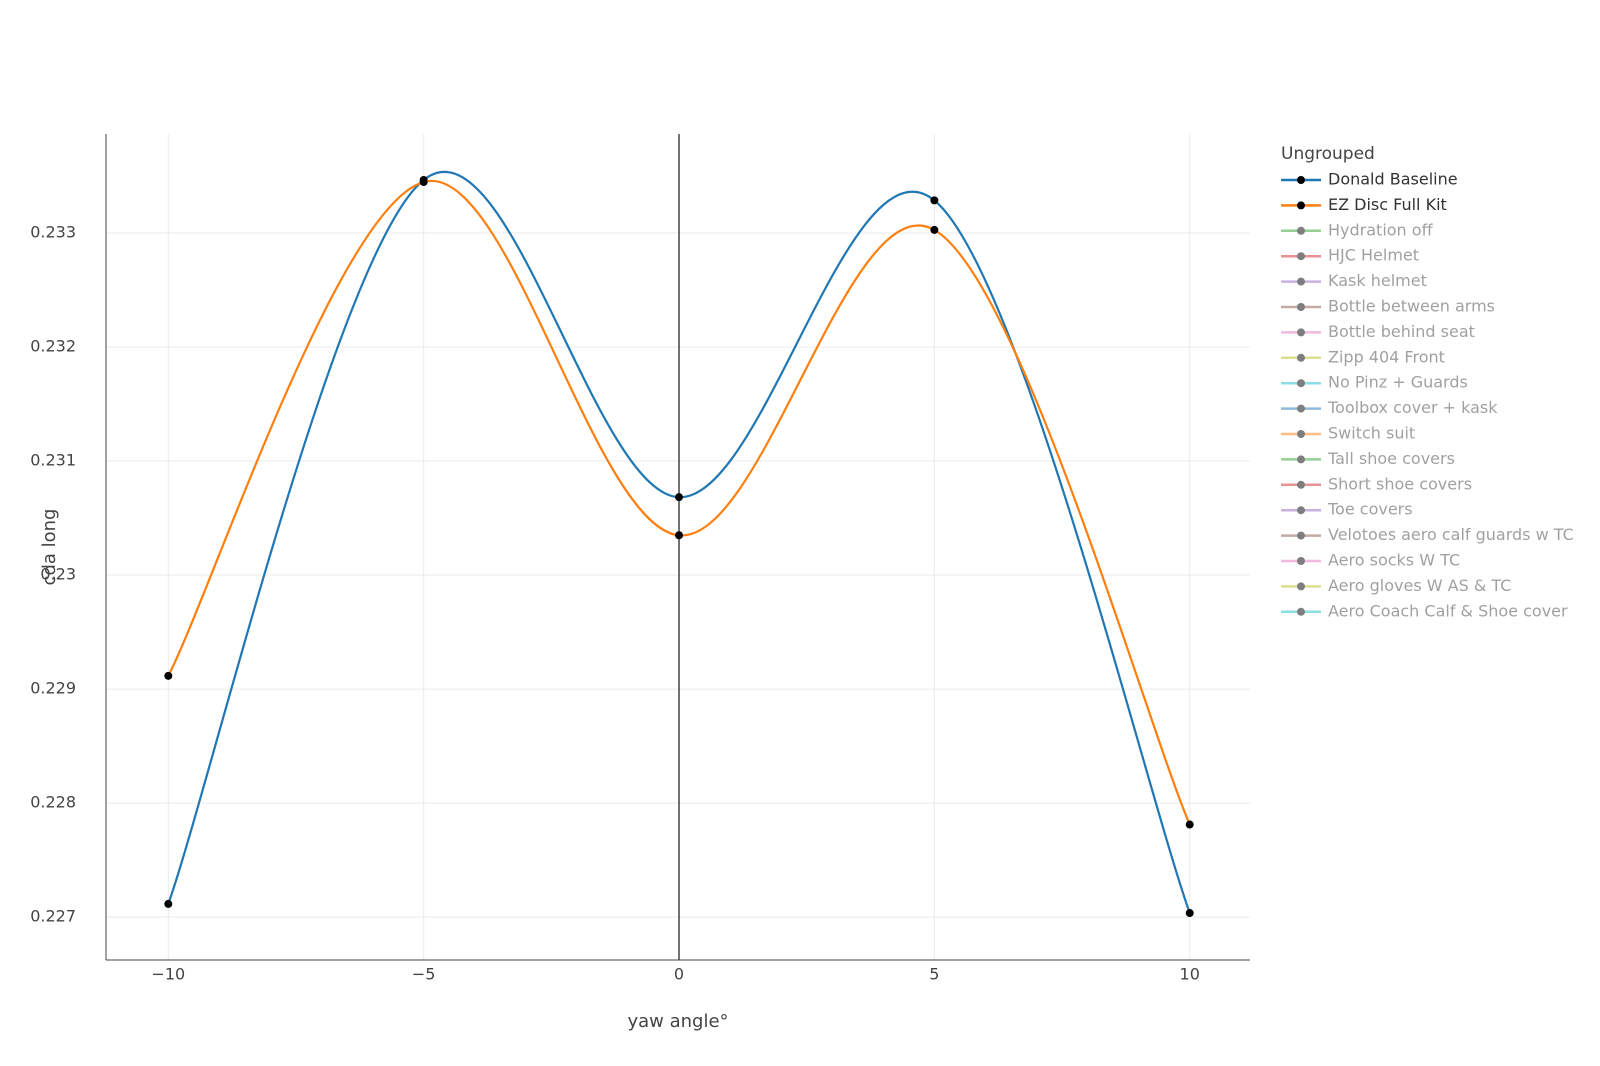 This screenshot has height=1066, width=1600. I want to click on legend-entry: Kask helmet, so click(1354, 280).